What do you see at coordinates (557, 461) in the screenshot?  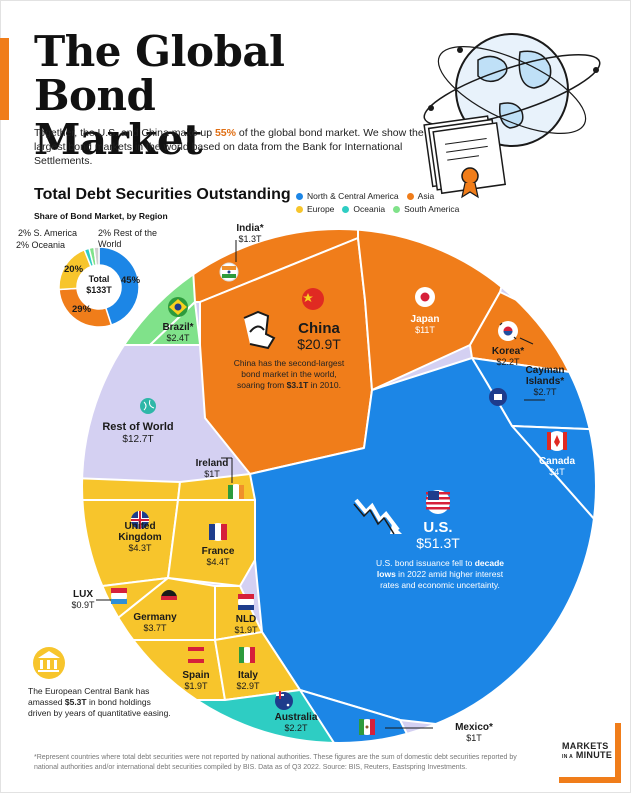 I see `treemap-cell-name: Canada` at bounding box center [557, 461].